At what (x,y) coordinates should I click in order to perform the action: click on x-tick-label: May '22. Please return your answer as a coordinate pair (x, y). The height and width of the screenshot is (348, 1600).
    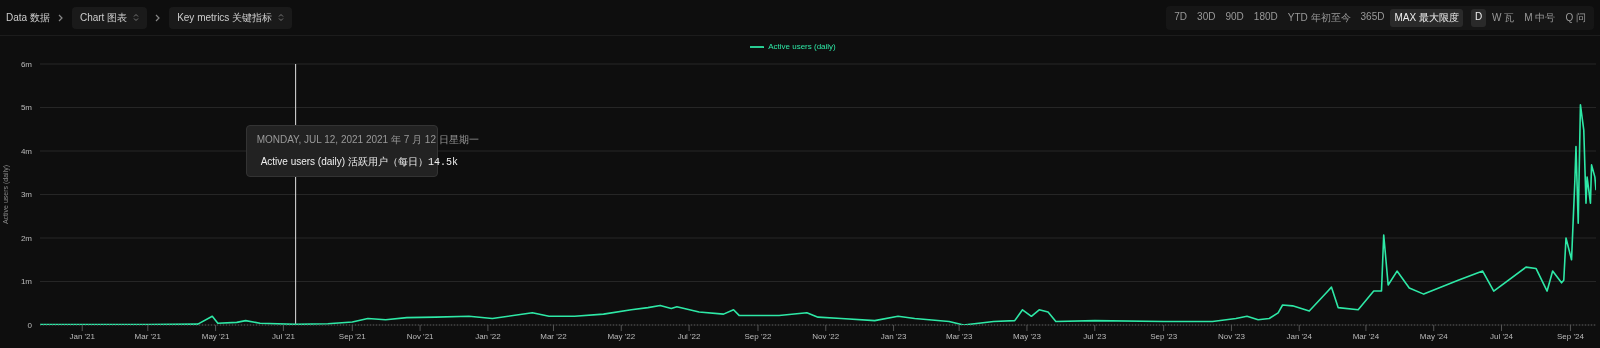
    Looking at the image, I should click on (621, 336).